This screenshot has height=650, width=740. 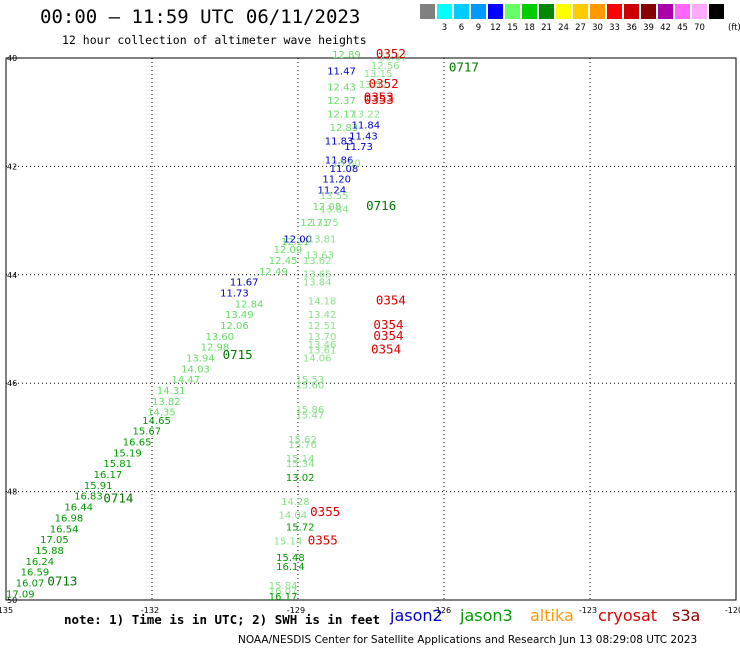 I want to click on wave-height-label: 14.18, so click(x=322, y=302).